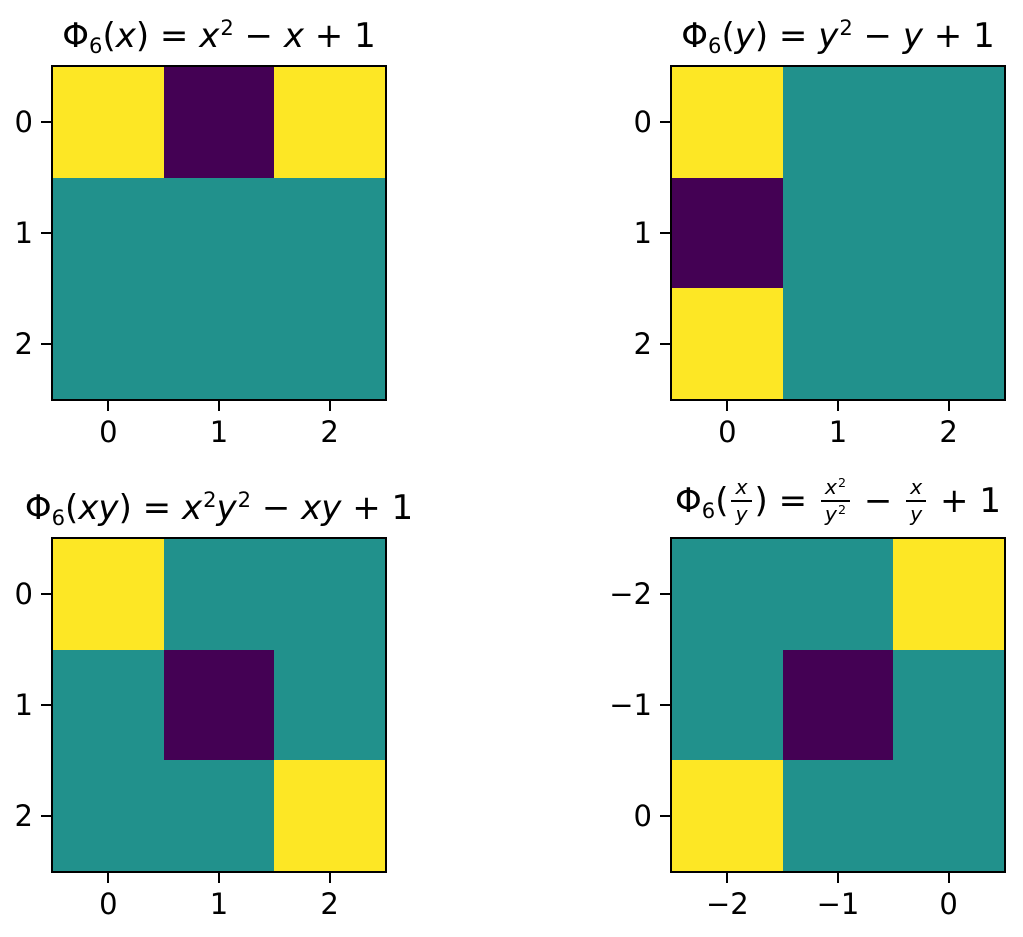  What do you see at coordinates (838, 36) in the screenshot?
I see `subplot-title: Φ6(y) = y2 − y + 1` at bounding box center [838, 36].